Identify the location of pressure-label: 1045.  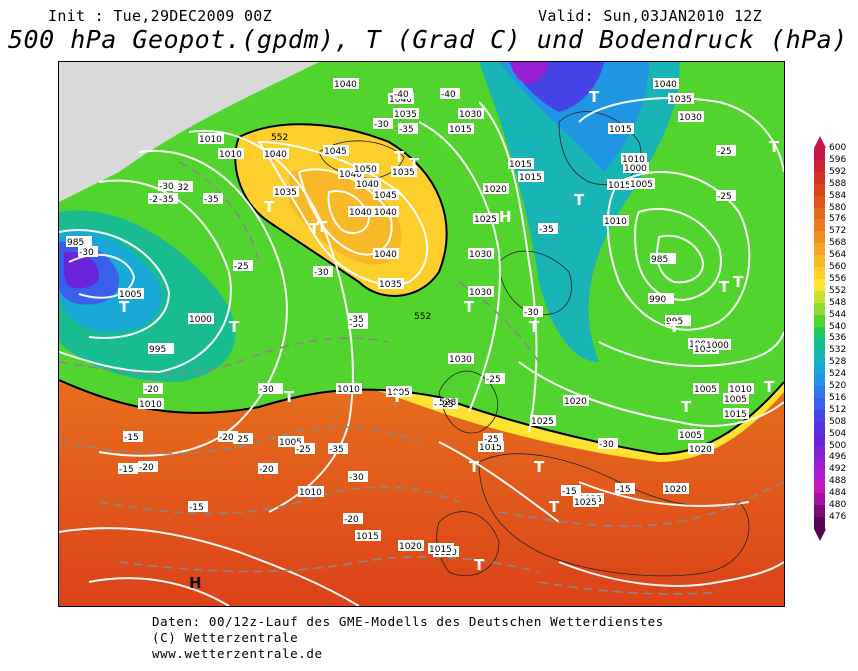
(386, 195).